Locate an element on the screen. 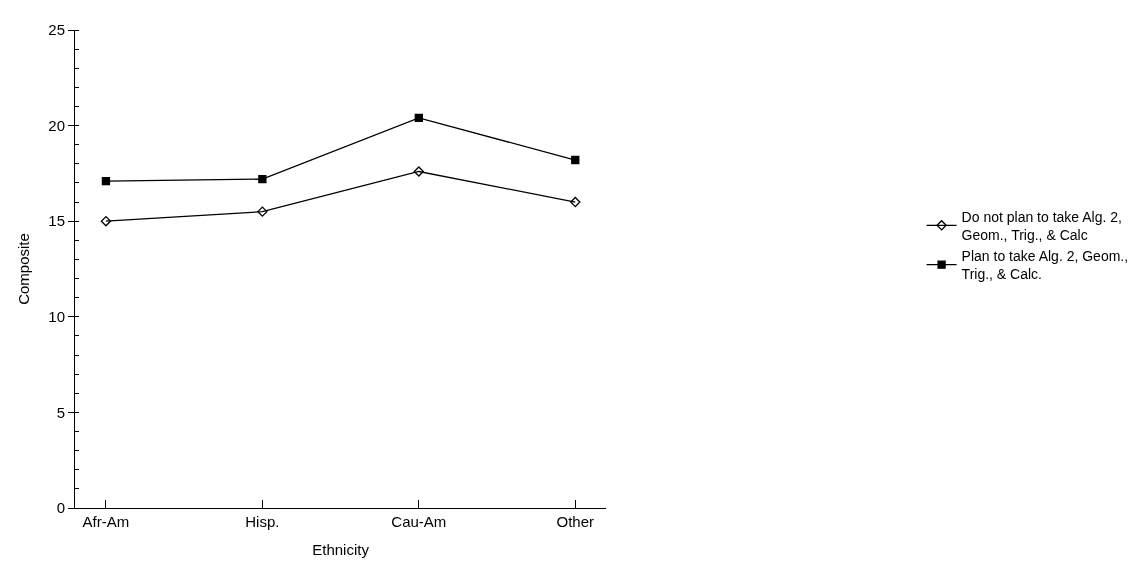 The height and width of the screenshot is (588, 1146). x-tick-label: Afr-Am is located at coordinates (106, 521).